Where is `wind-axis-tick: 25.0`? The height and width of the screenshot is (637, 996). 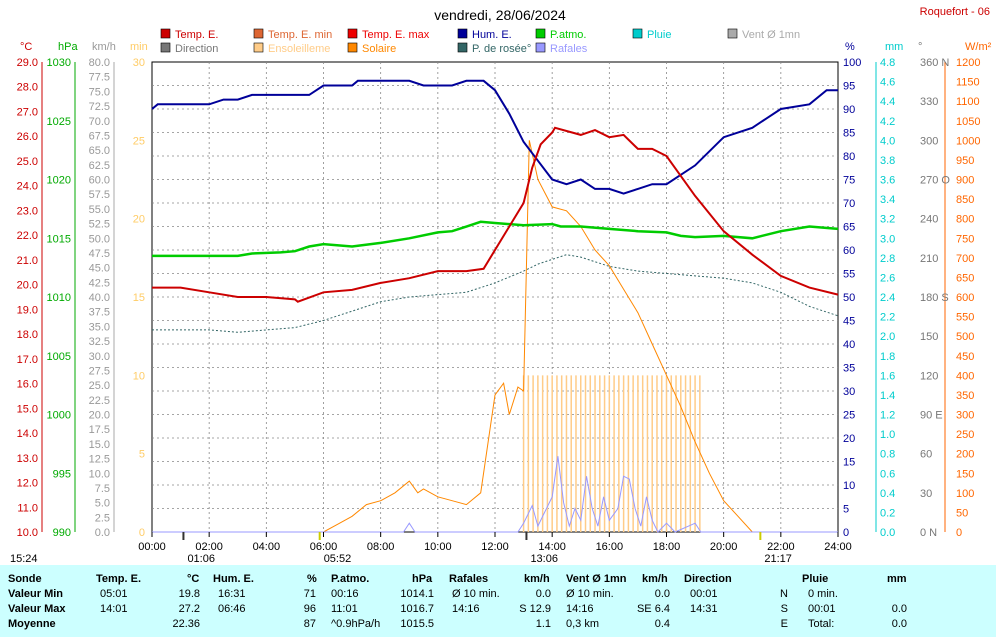 wind-axis-tick: 25.0 is located at coordinates (99, 386).